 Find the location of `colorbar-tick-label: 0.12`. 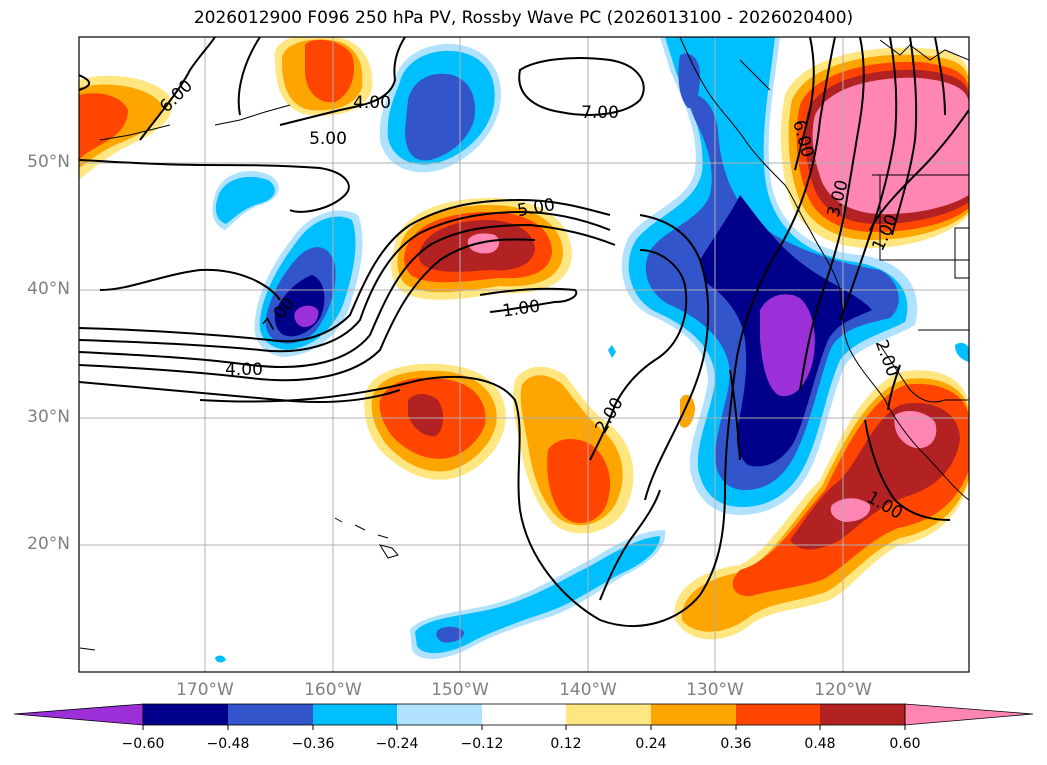

colorbar-tick-label: 0.12 is located at coordinates (566, 744).